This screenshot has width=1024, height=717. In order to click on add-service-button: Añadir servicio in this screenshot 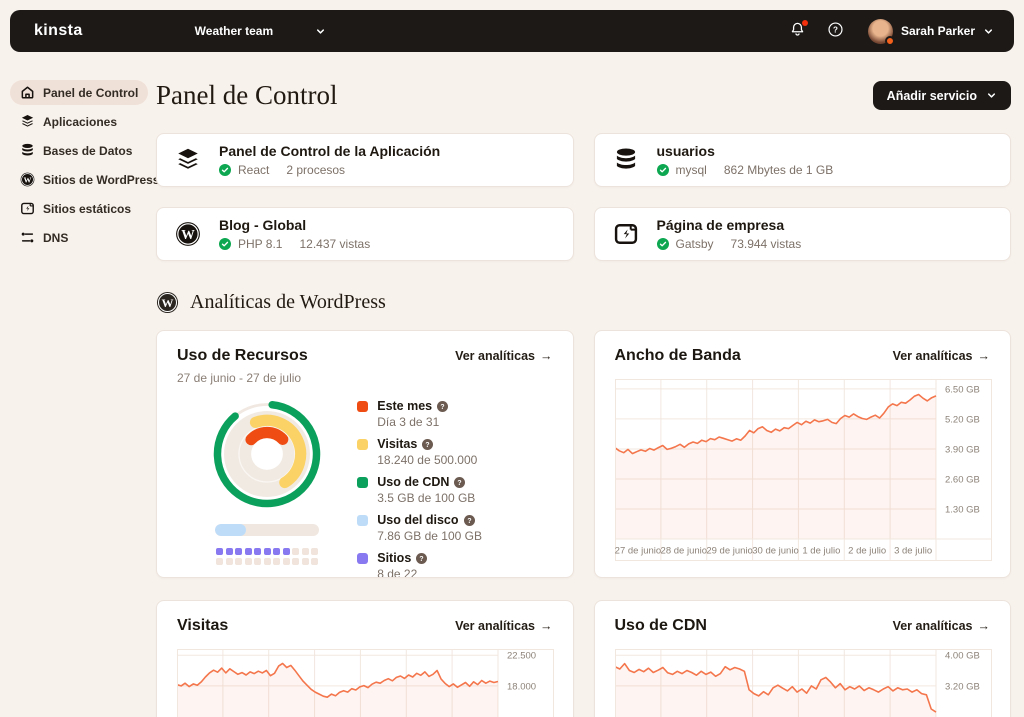, I will do `click(941, 95)`.